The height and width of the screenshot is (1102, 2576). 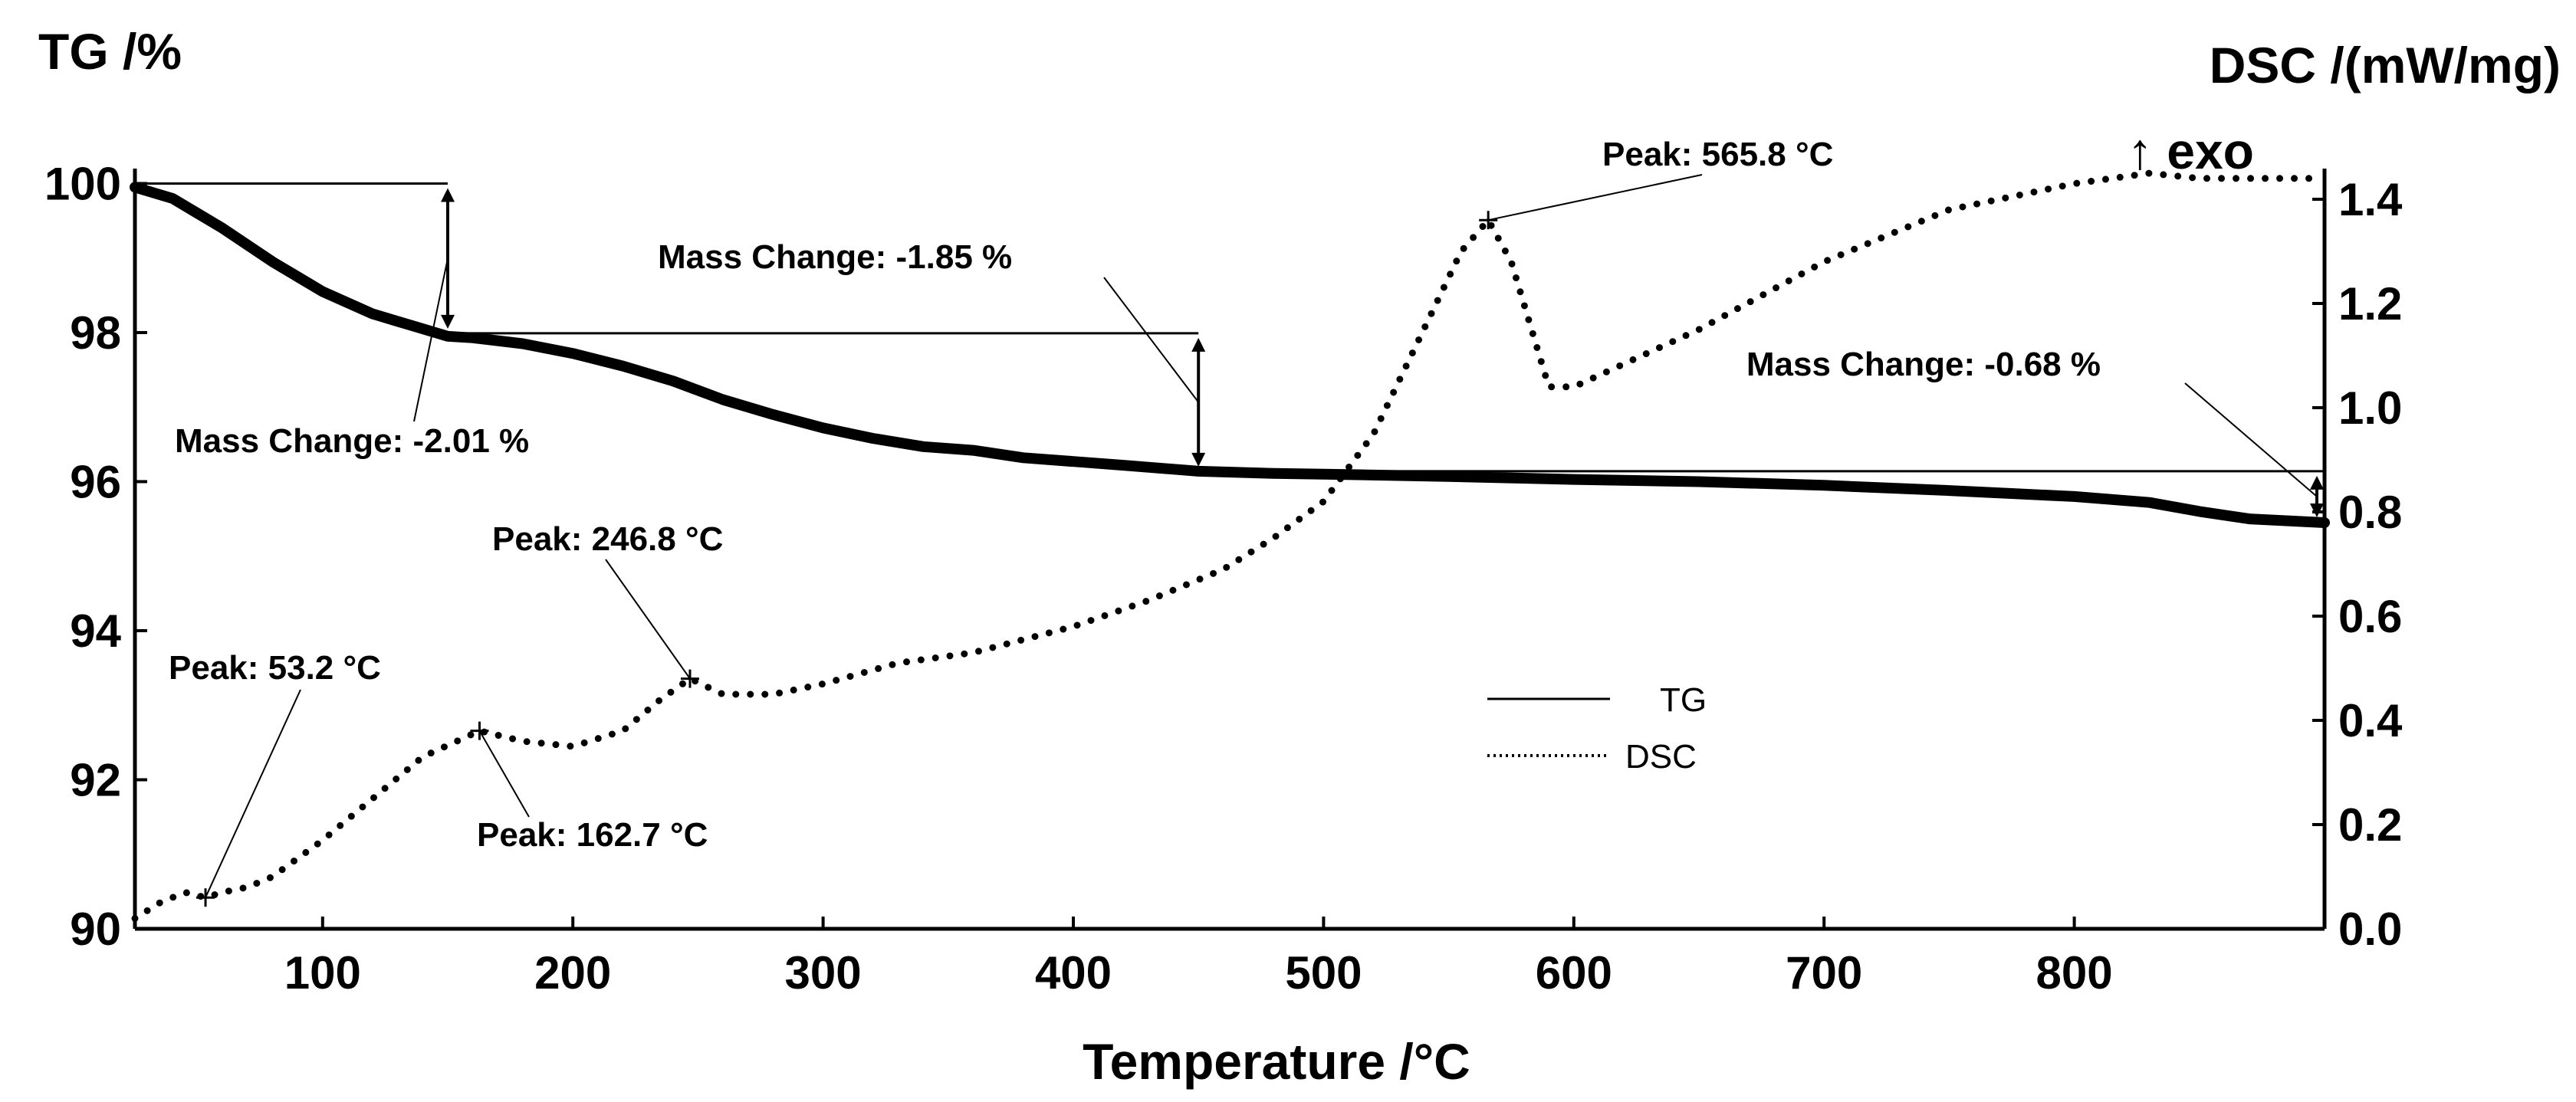 I want to click on y-right-tick-label: 0.0, so click(x=2370, y=929).